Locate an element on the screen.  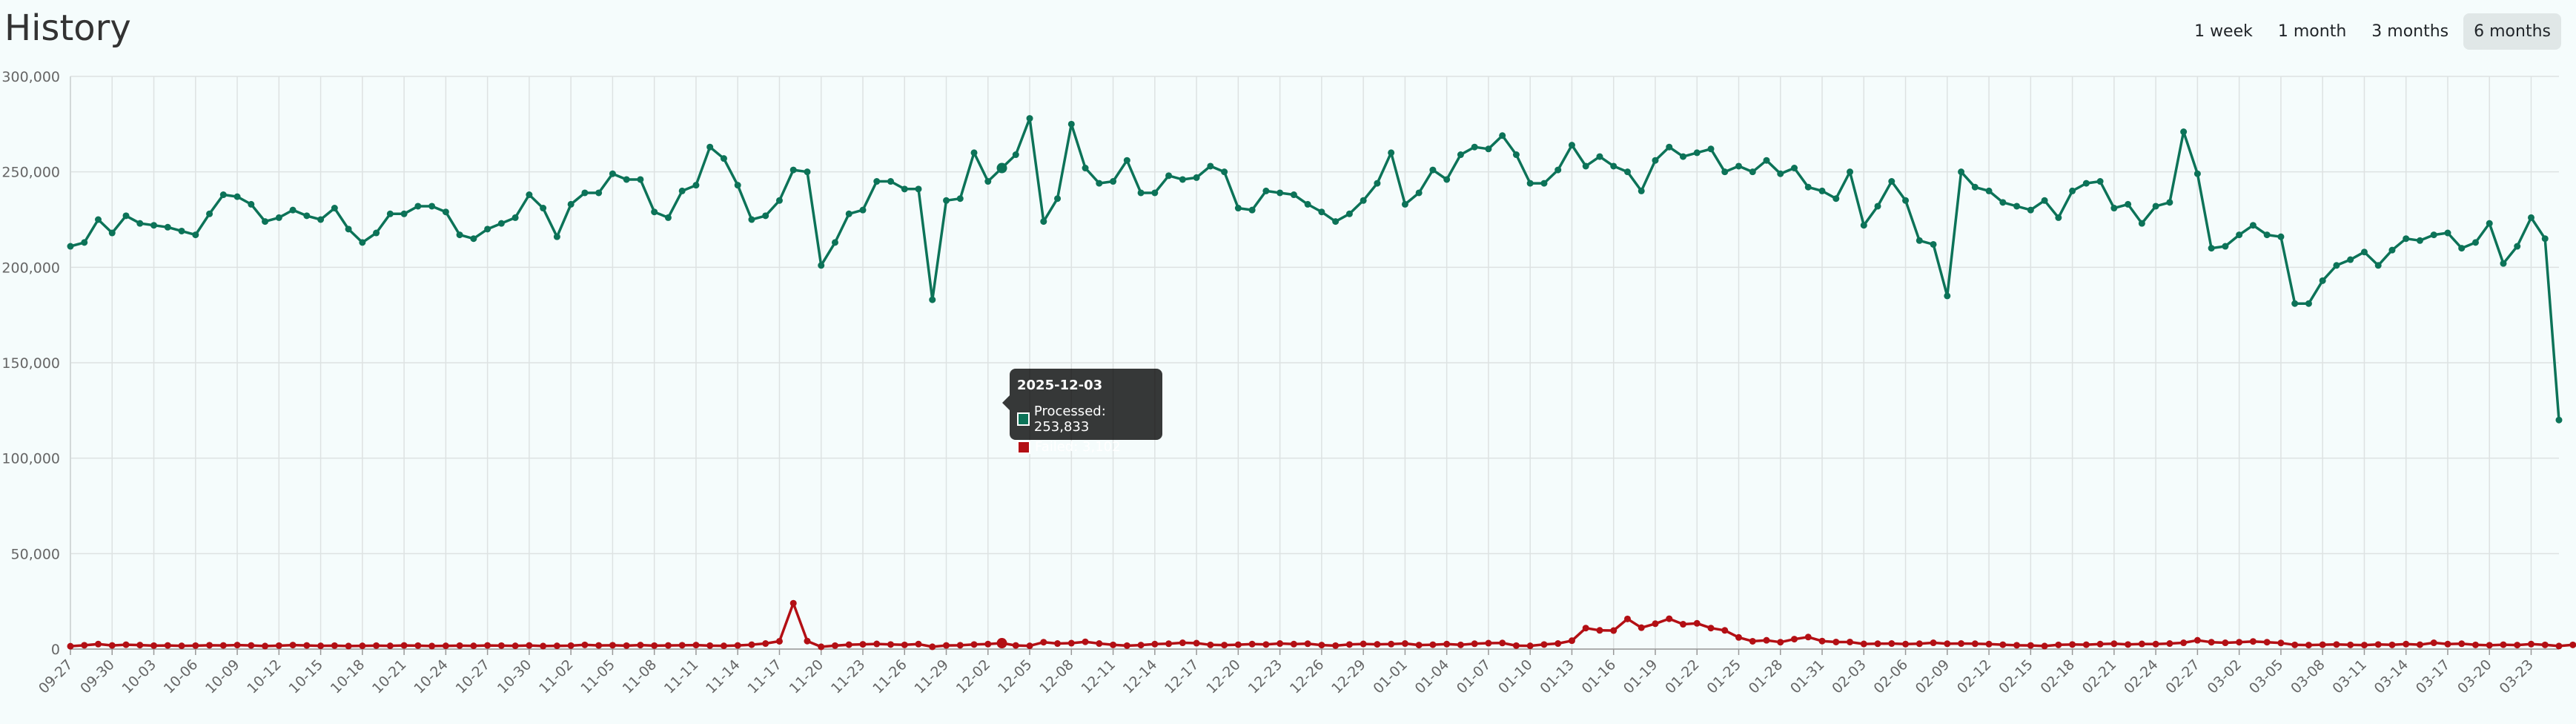
x-tick-label: 01-19 is located at coordinates (1640, 676).